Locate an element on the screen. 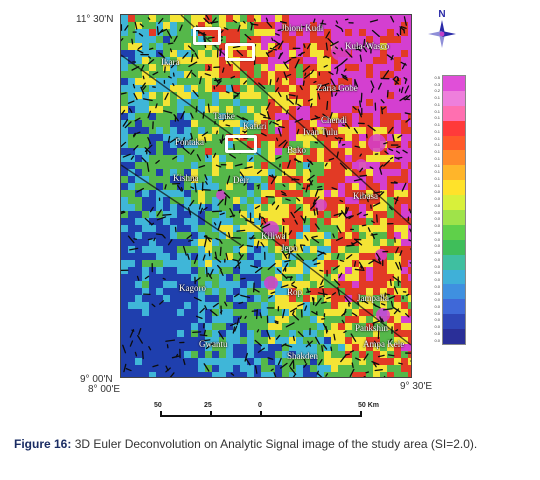  place-label: Deir is located at coordinates (241, 180).